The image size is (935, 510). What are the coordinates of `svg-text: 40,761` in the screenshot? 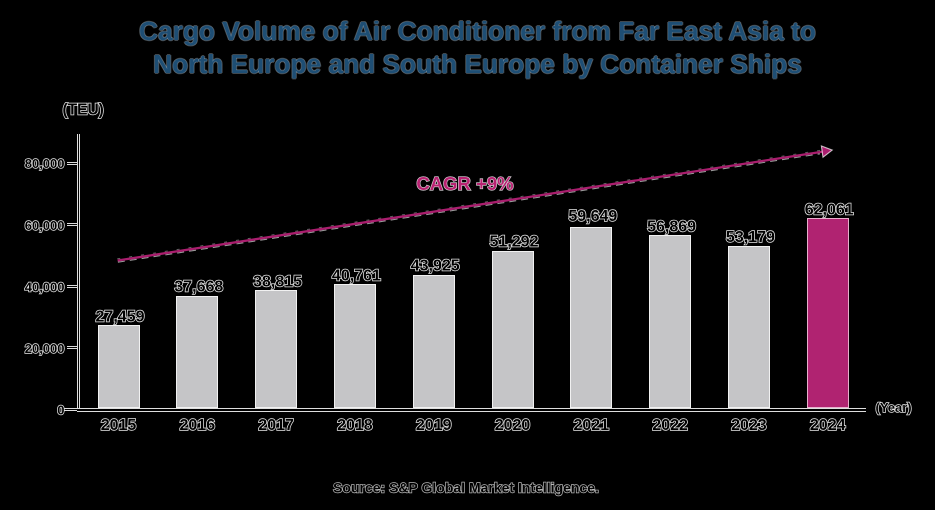 It's located at (356, 275).